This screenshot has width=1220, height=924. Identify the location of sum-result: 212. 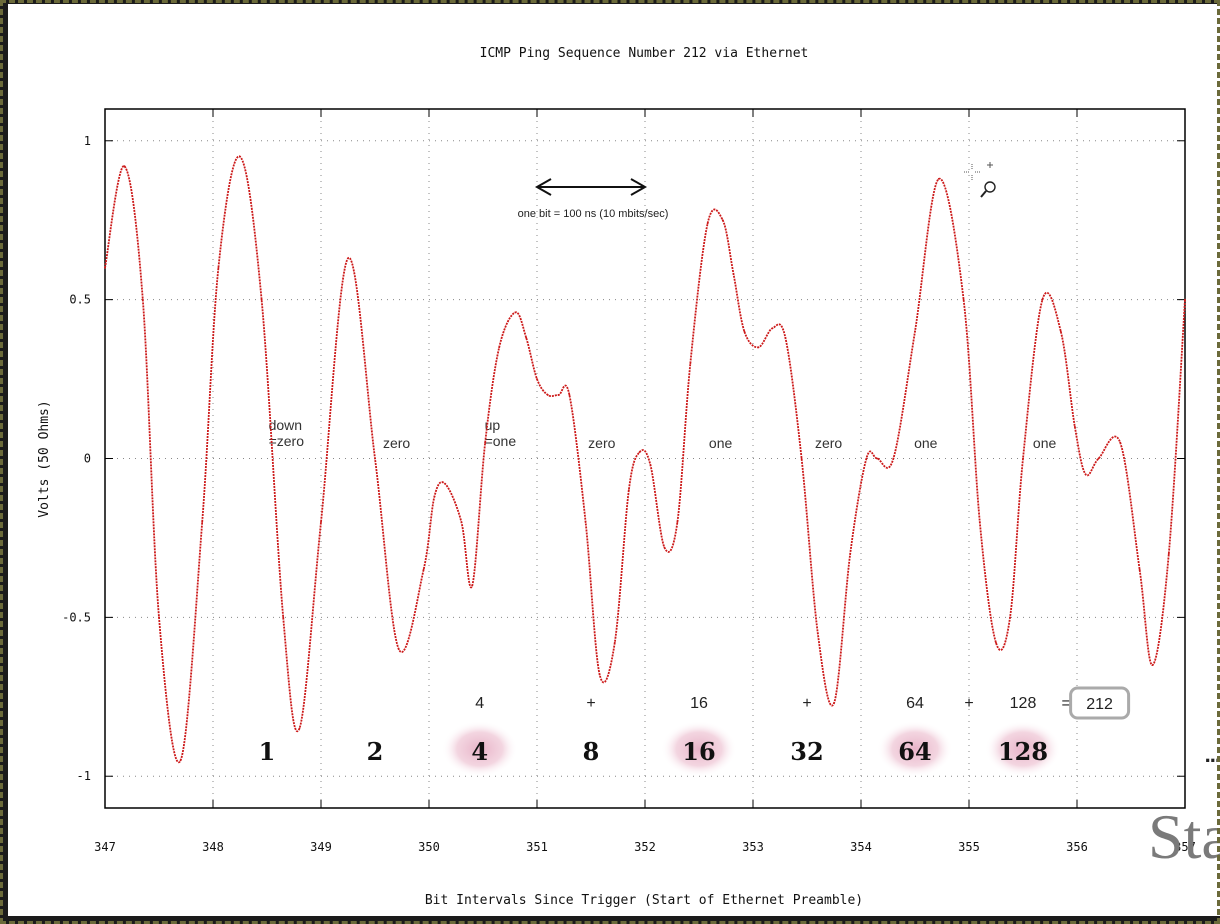
(1099, 704).